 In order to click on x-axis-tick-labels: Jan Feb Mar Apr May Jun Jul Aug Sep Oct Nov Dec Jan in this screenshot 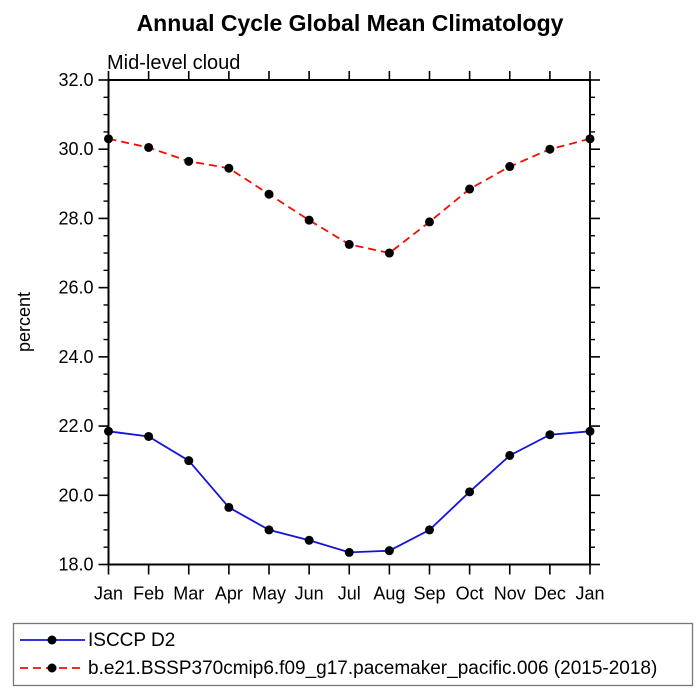, I will do `click(349, 594)`.